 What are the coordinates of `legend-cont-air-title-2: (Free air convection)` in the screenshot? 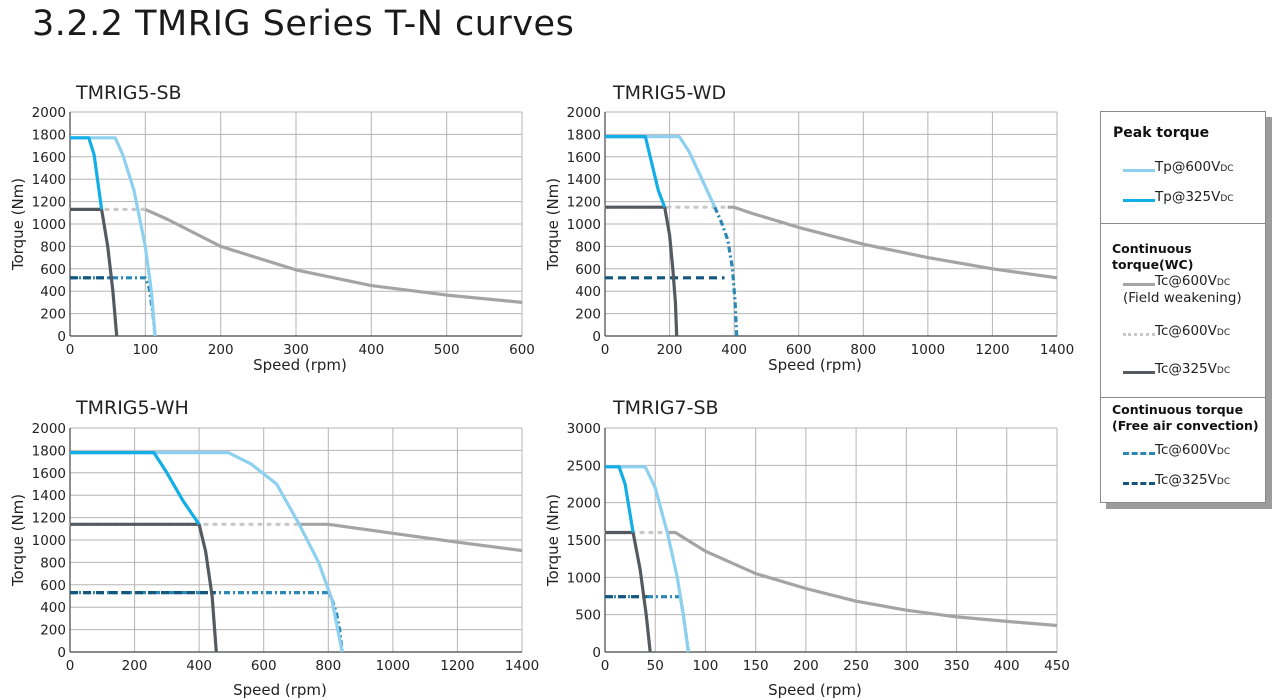 It's located at (1185, 425).